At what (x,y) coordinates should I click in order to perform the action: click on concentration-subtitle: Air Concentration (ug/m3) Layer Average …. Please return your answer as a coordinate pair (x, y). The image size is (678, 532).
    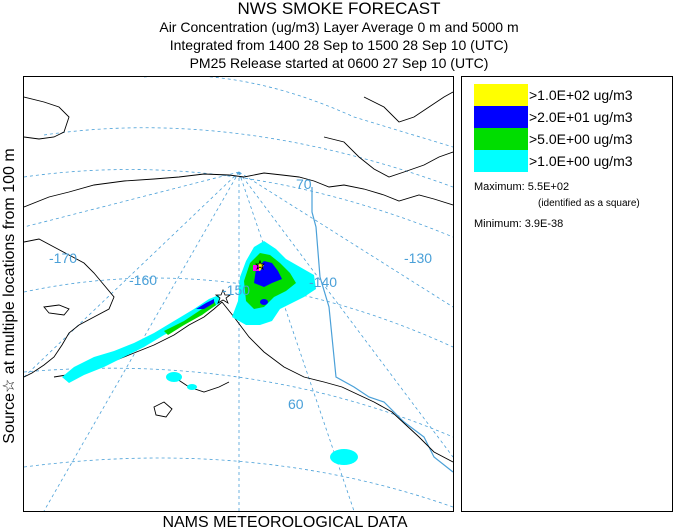
    Looking at the image, I should click on (339, 27).